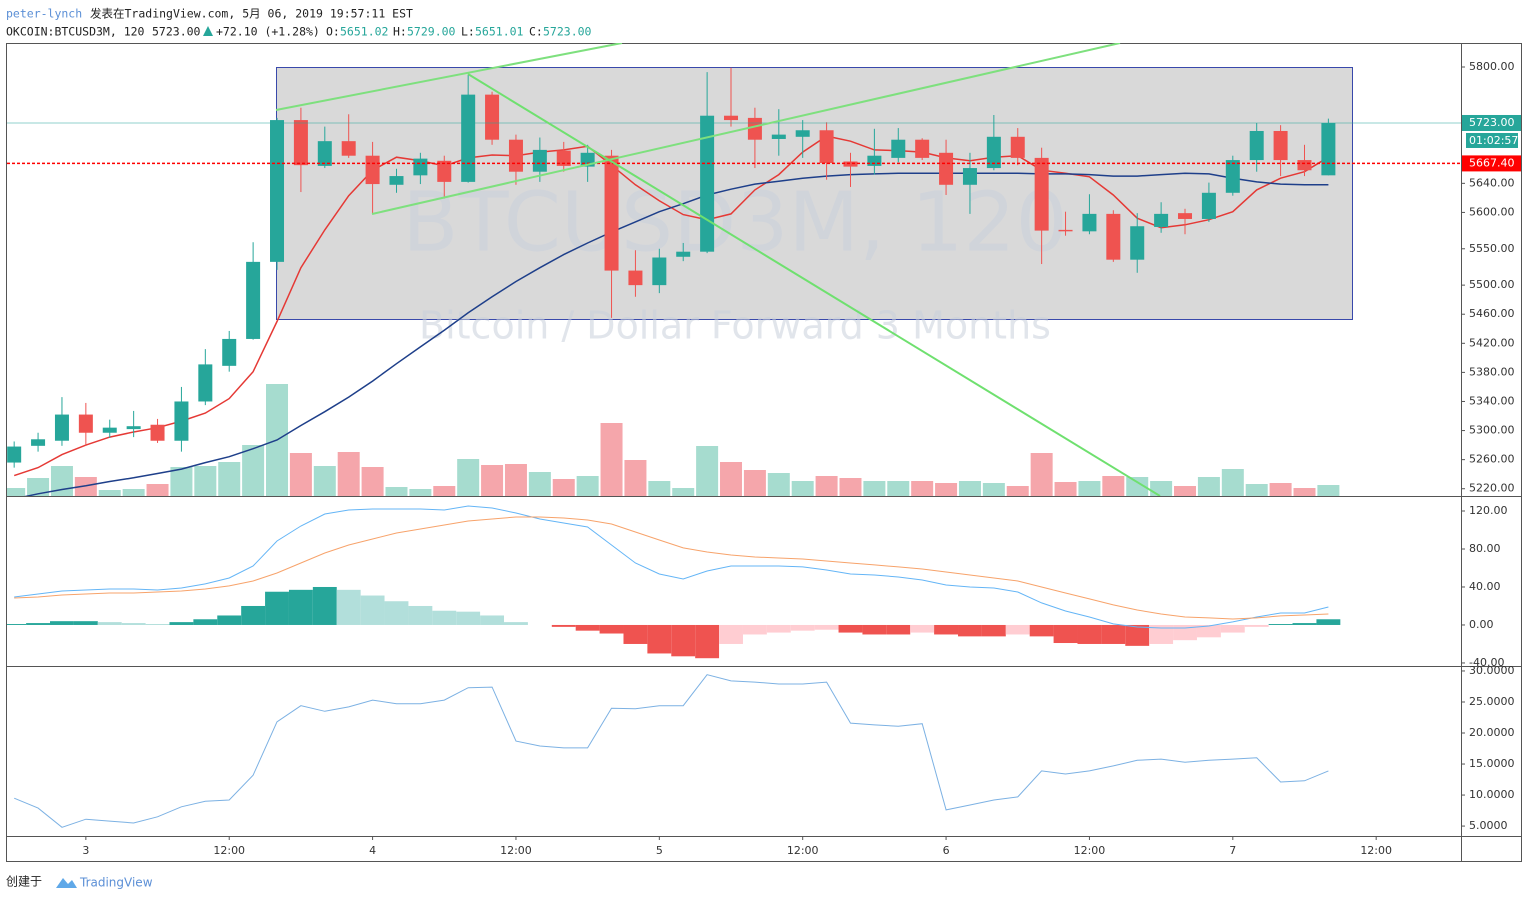  I want to click on brand: TradingView, so click(116, 883).